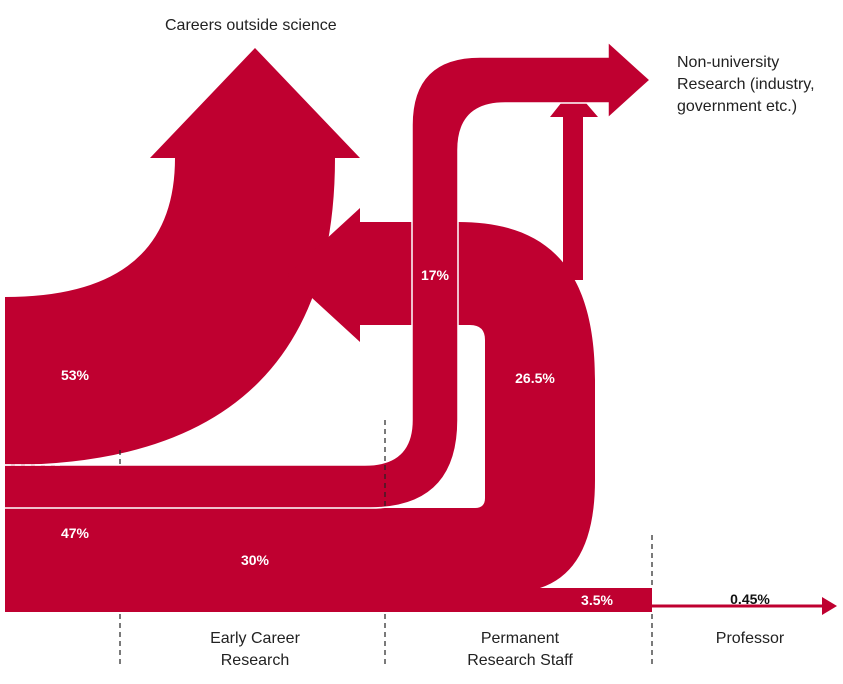 The width and height of the screenshot is (843, 684). What do you see at coordinates (746, 84) in the screenshot?
I see `destination-label: Research (industry,` at bounding box center [746, 84].